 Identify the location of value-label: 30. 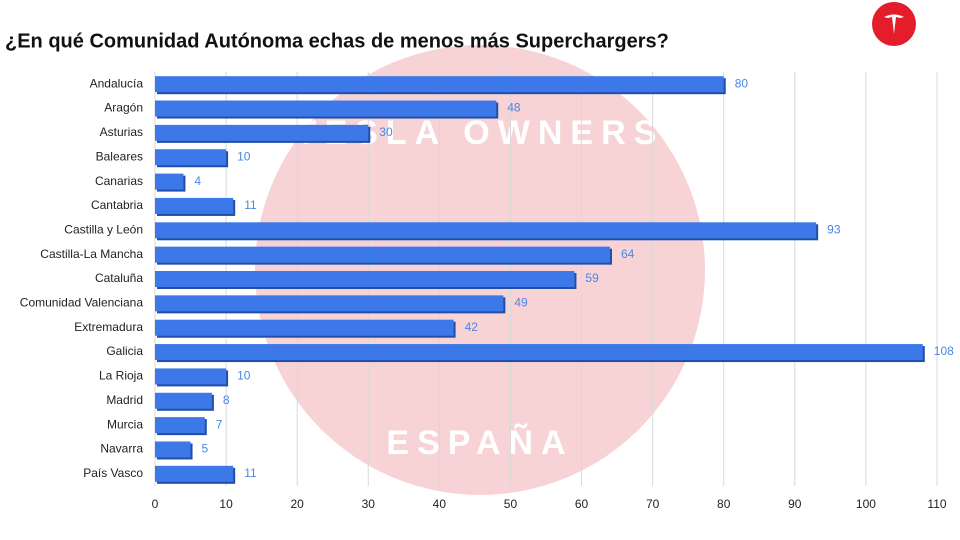
(386, 132).